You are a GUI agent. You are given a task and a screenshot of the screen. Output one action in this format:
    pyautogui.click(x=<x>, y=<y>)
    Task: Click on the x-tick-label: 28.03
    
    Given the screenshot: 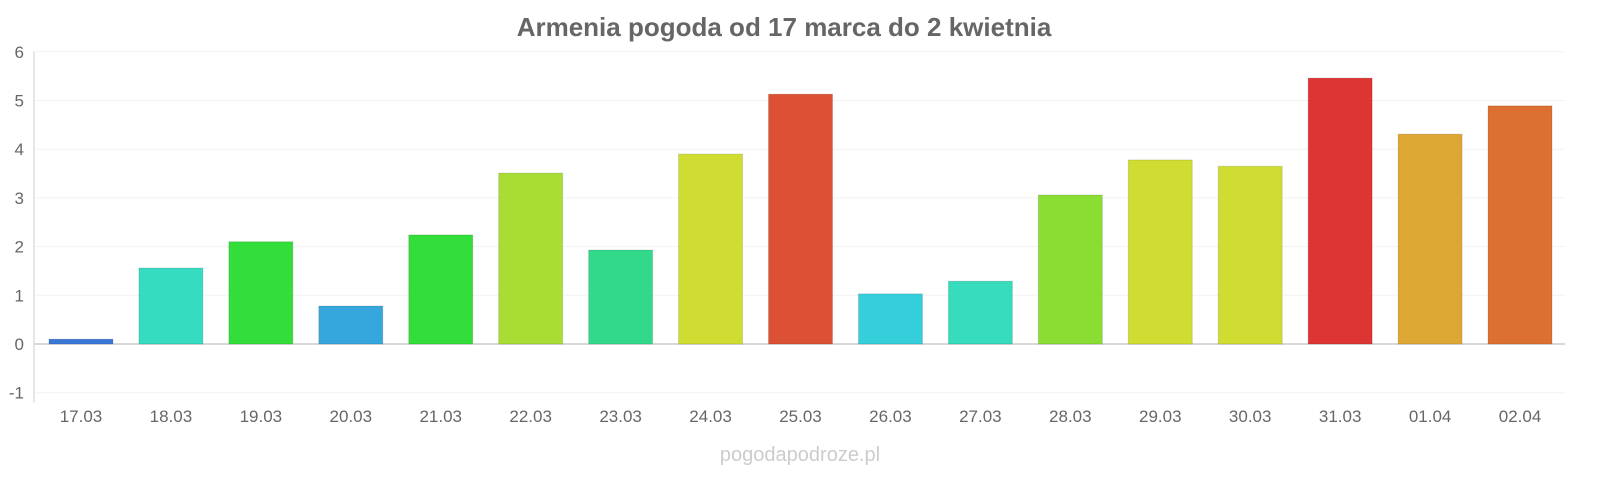 What is the action you would take?
    pyautogui.click(x=1070, y=416)
    